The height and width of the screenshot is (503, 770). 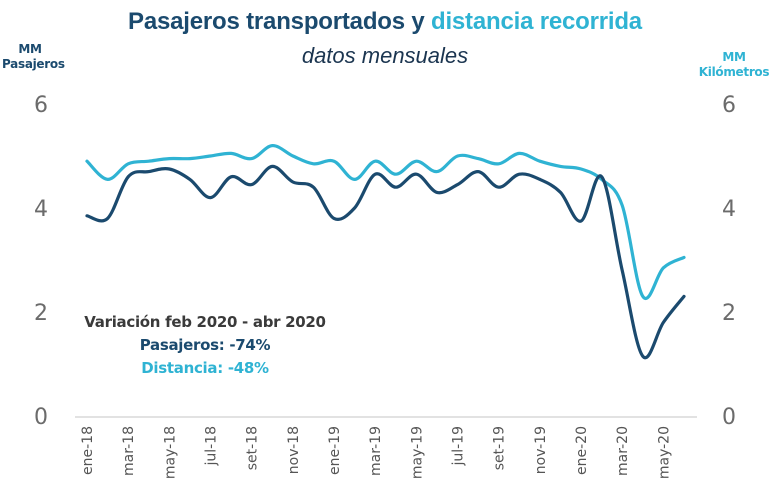 What do you see at coordinates (729, 313) in the screenshot?
I see `right-y-tick-label: 2` at bounding box center [729, 313].